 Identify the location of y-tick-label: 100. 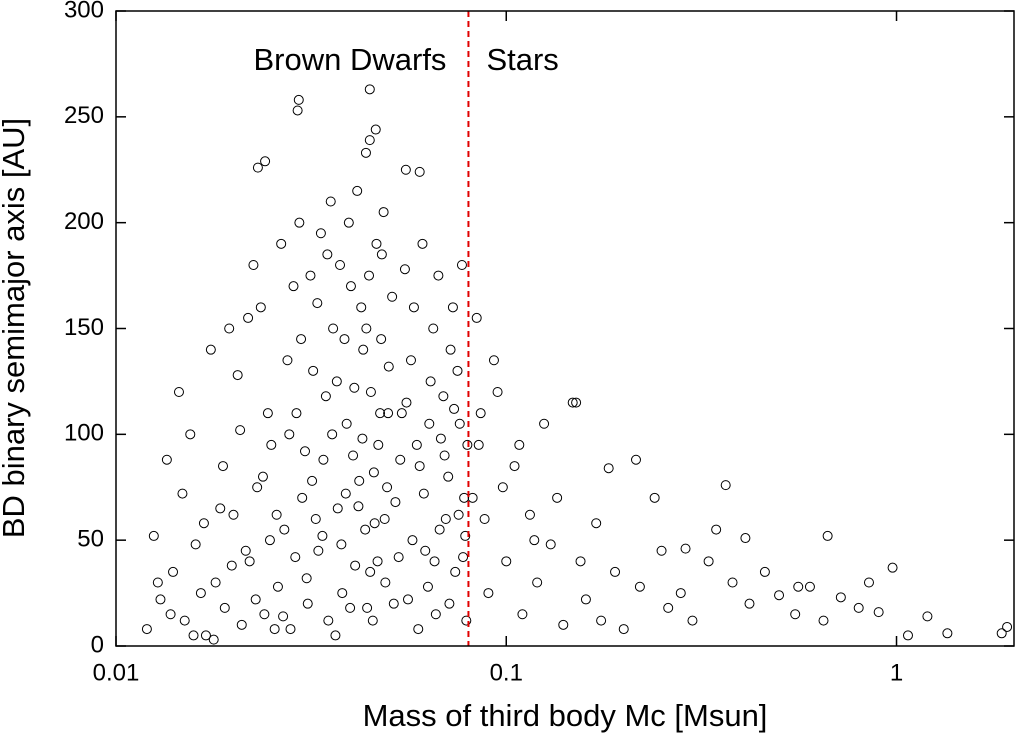
(84, 433).